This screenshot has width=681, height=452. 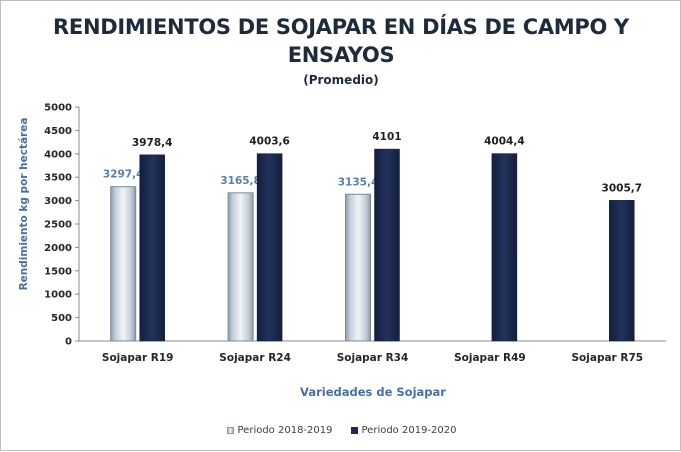 I want to click on legend-item-series-2: Periodo 2019-2020, so click(x=403, y=430).